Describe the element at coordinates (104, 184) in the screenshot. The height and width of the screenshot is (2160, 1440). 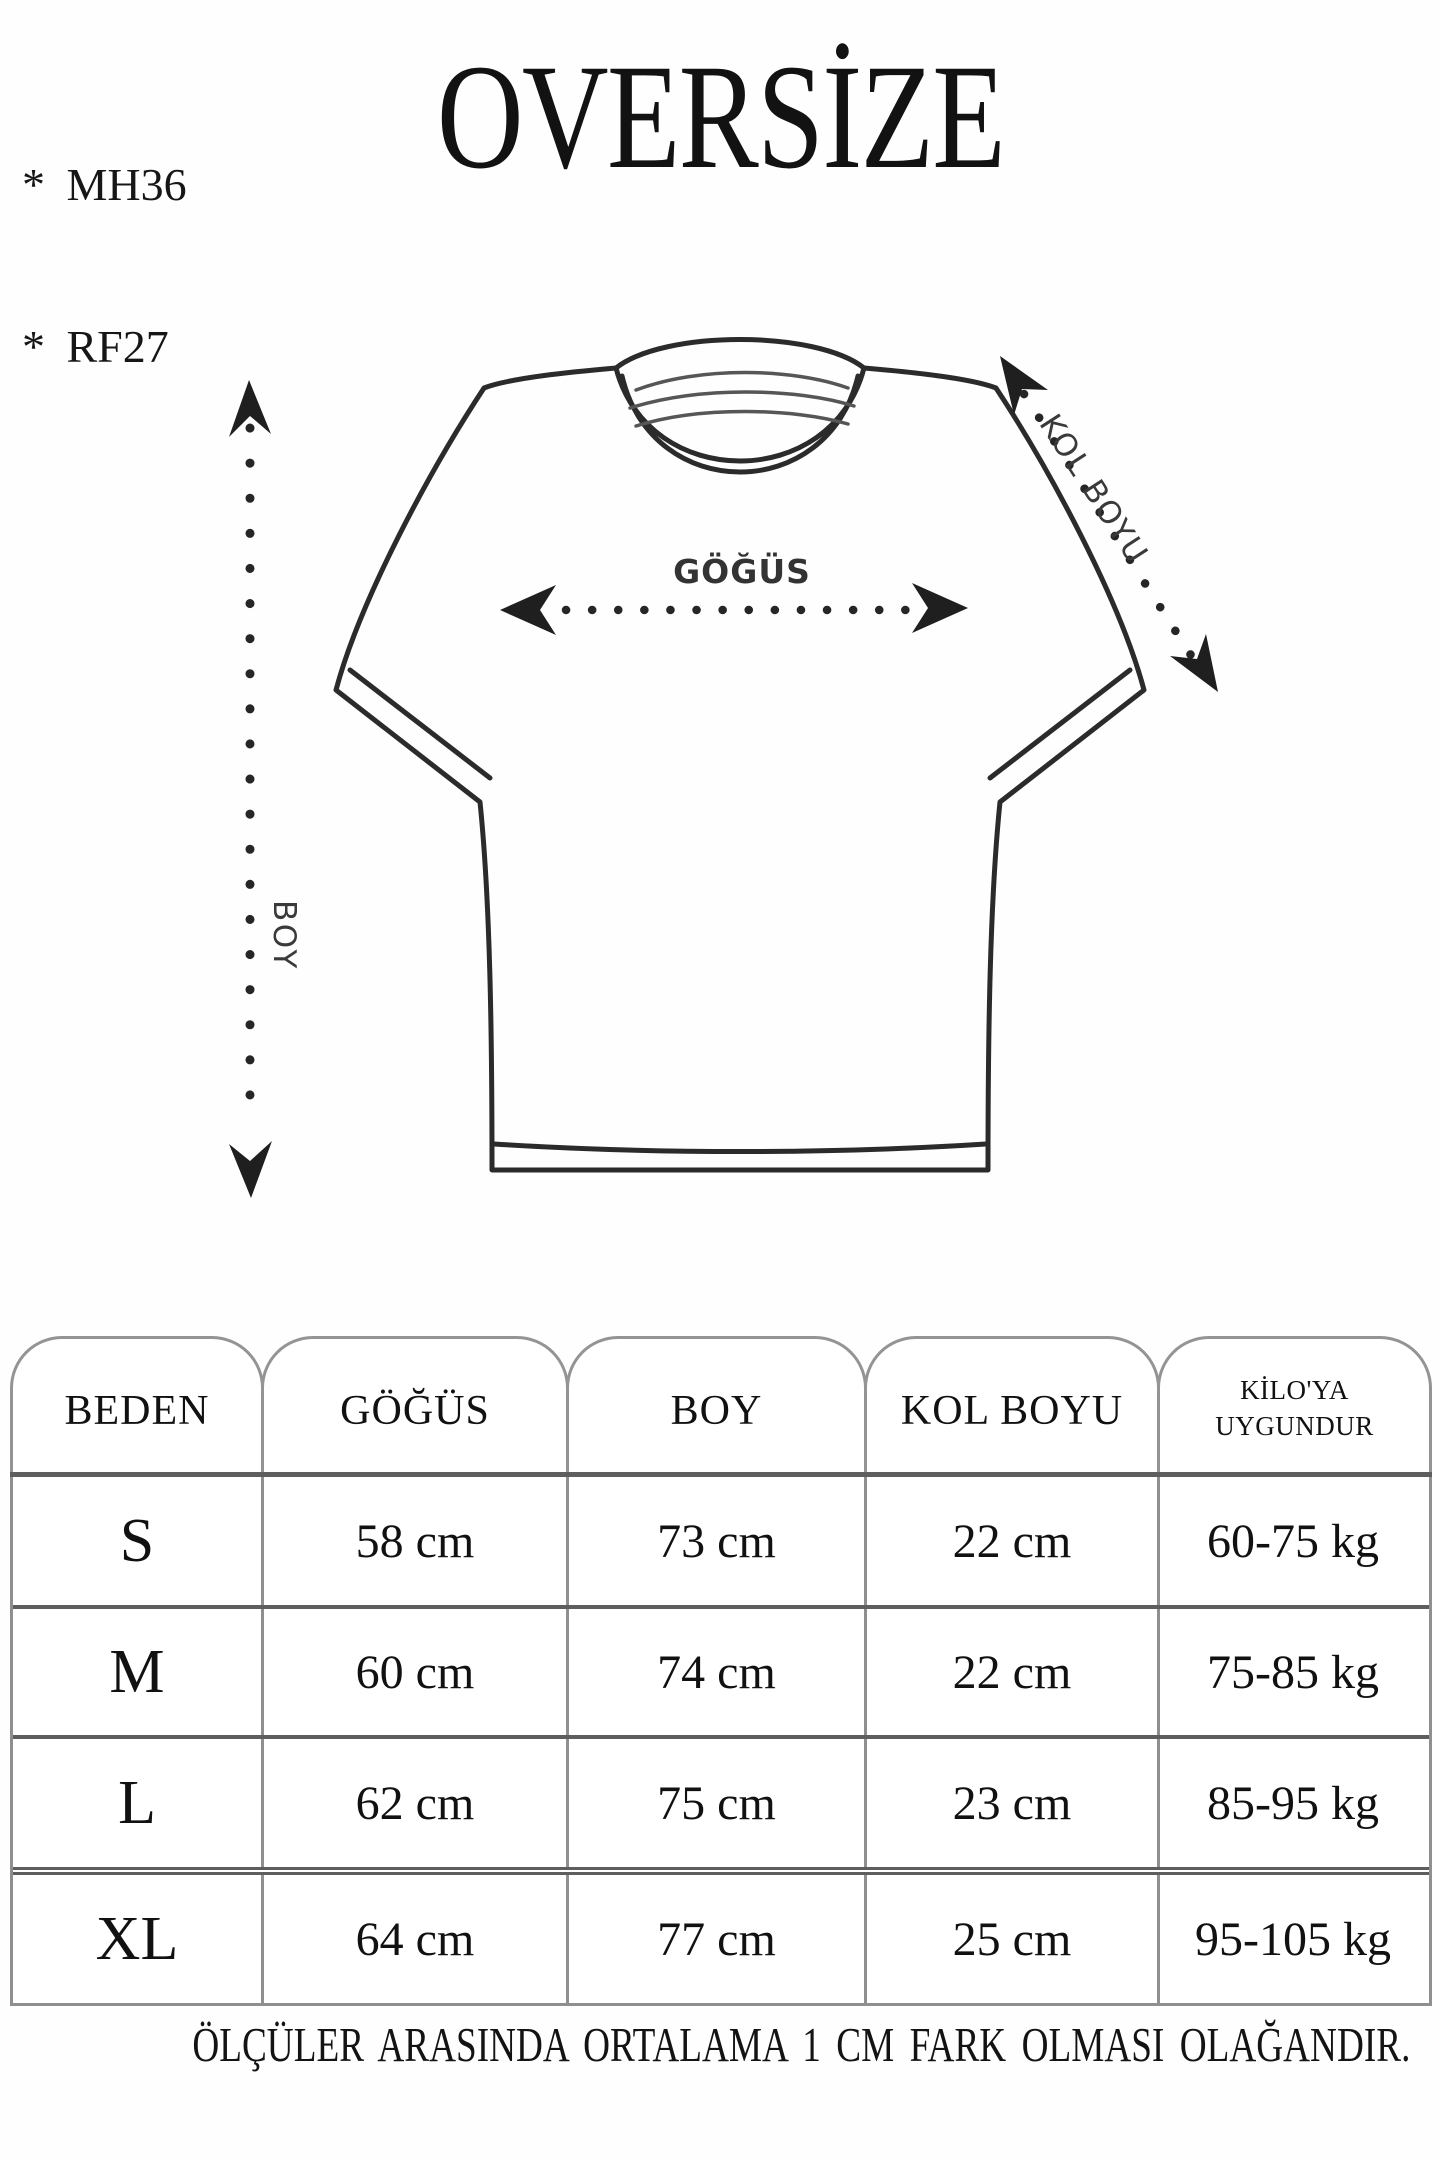
I see `product-code-1: * MH36` at that location.